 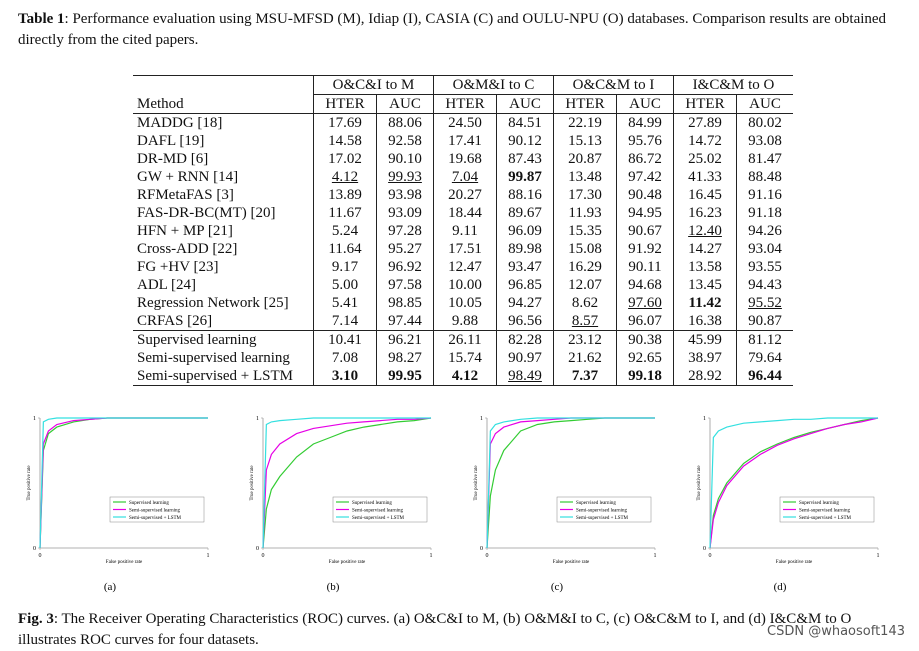 I want to click on value-cell: 12.47, so click(x=465, y=267).